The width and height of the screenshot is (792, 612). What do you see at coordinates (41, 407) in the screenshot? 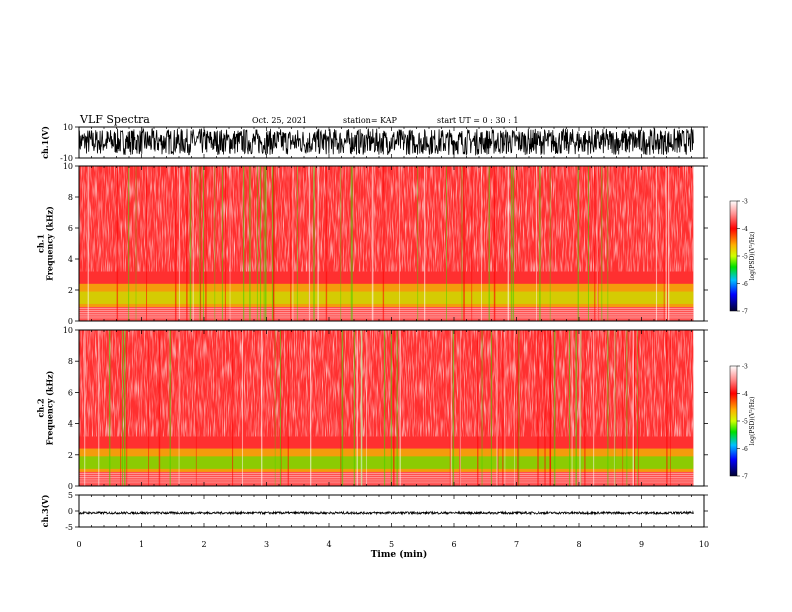
I see `y-axis-label: ch.2` at bounding box center [41, 407].